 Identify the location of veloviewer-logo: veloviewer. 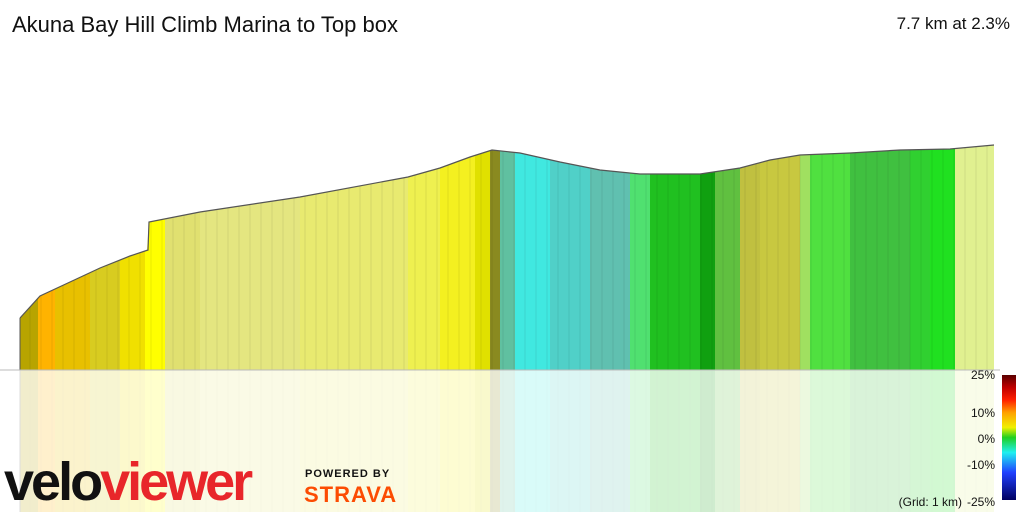
(128, 482).